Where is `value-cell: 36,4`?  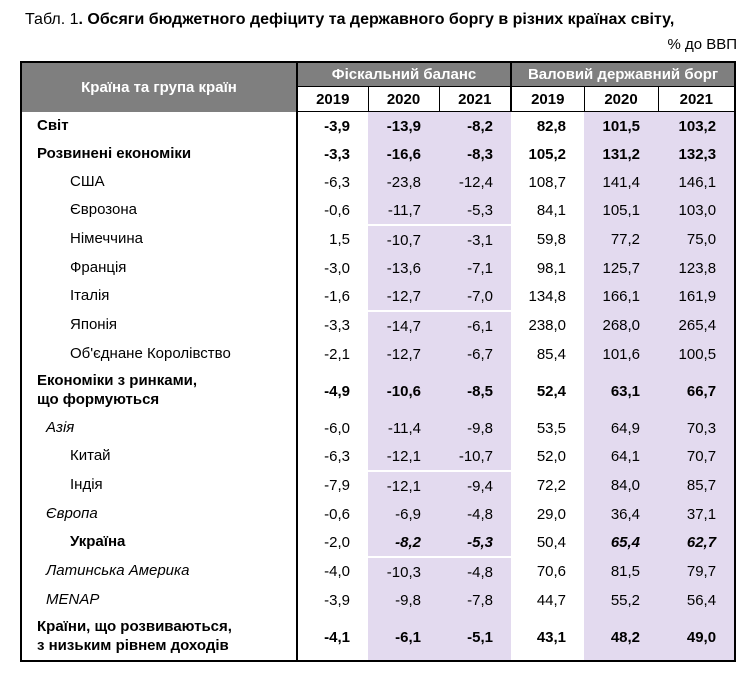
value-cell: 36,4 is located at coordinates (621, 514).